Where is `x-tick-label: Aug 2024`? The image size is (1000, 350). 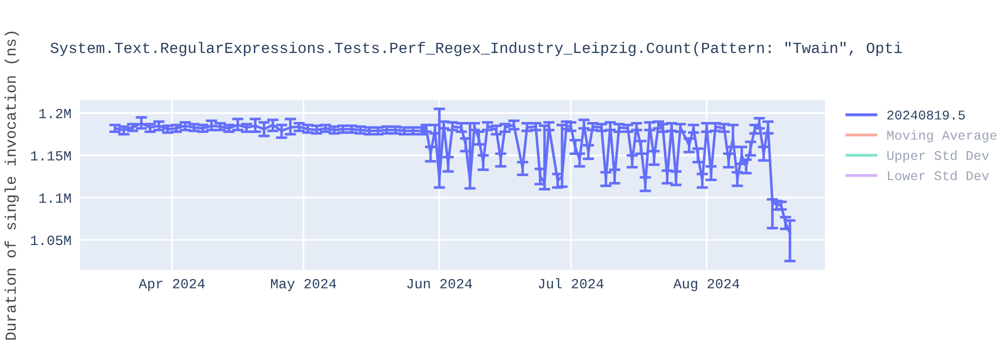
x-tick-label: Aug 2024 is located at coordinates (706, 285).